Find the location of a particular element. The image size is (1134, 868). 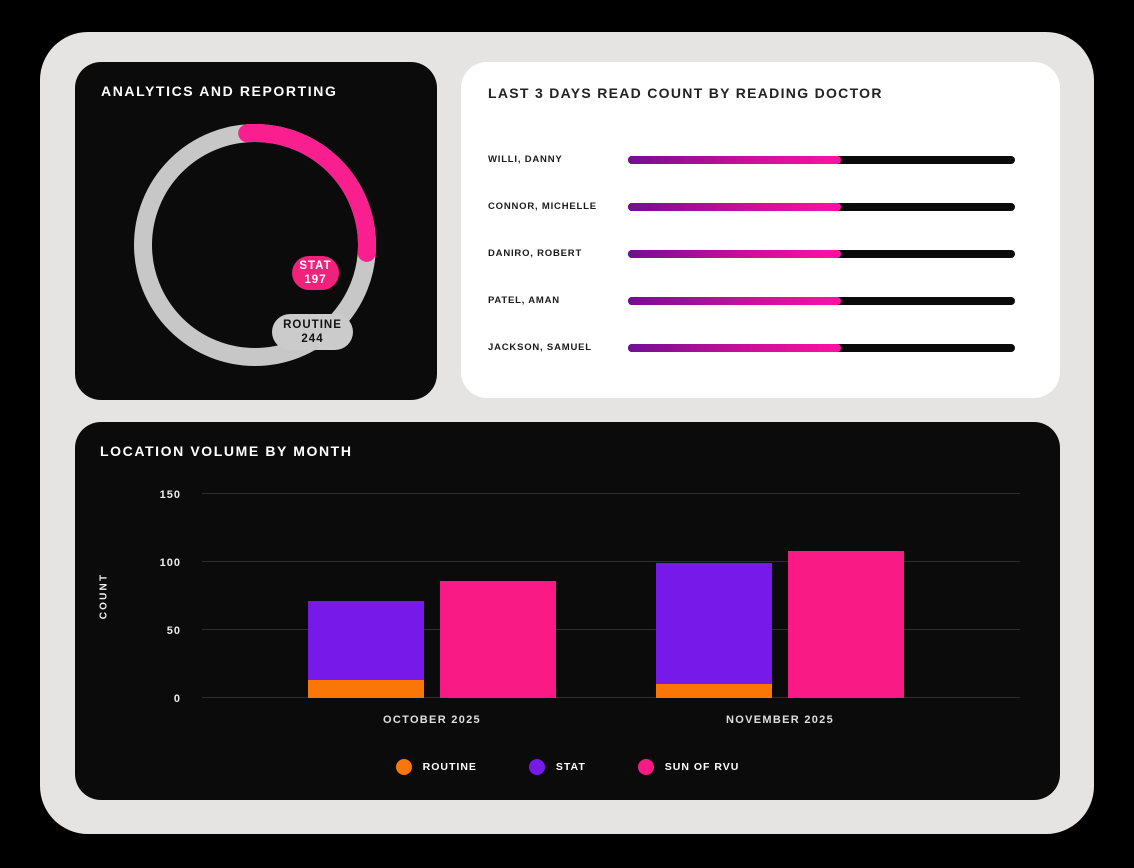

legend-item-stat: STAT is located at coordinates (557, 767).